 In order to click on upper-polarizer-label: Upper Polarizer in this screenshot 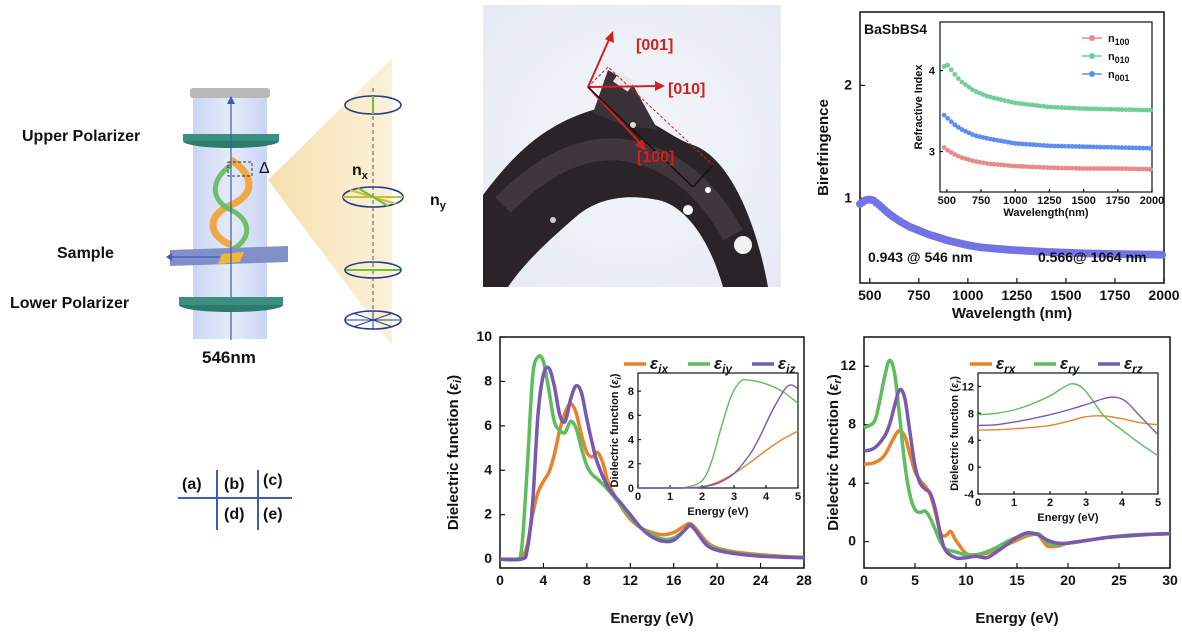, I will do `click(81, 136)`.